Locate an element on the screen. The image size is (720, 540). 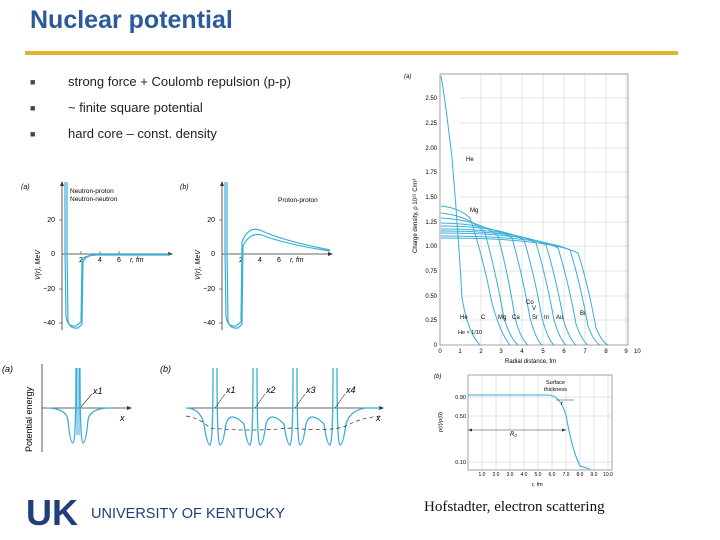
x-tick-label: 3 is located at coordinates (501, 352).